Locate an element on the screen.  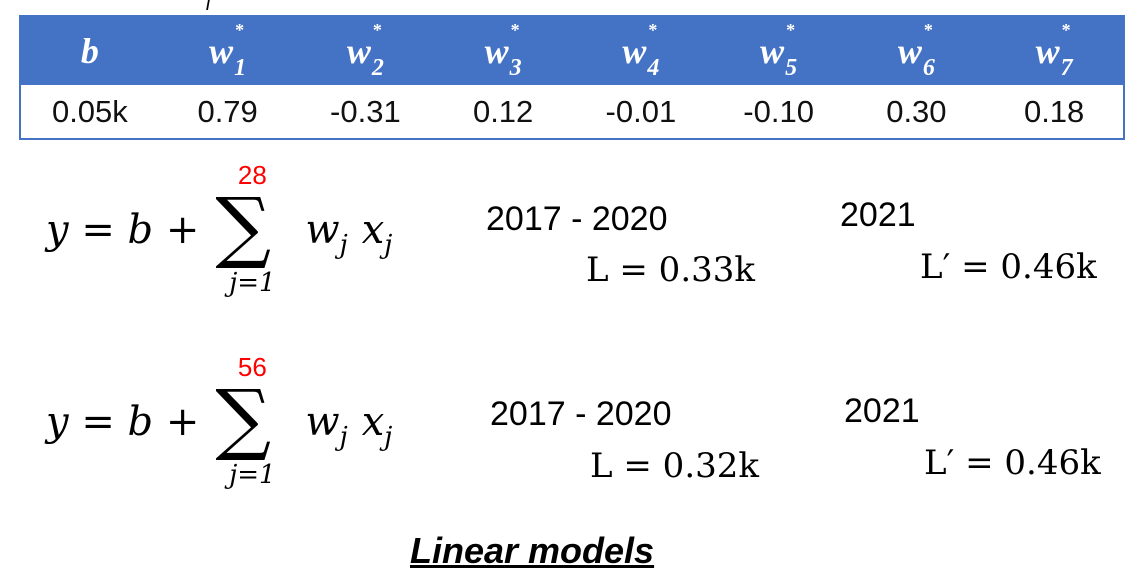
value-w6: 0.30 is located at coordinates (916, 111).